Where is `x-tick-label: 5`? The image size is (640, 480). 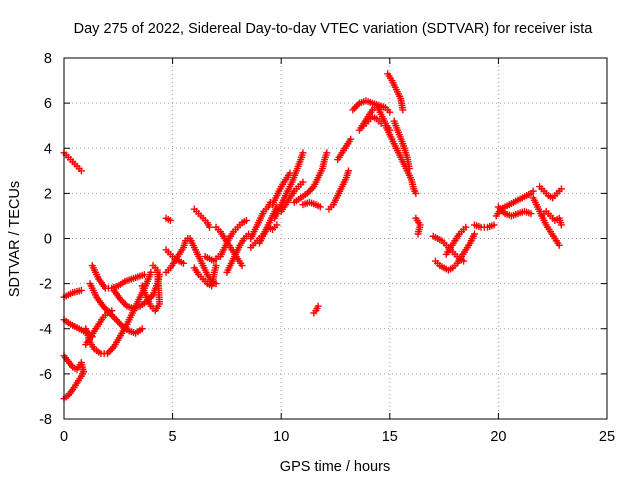
x-tick-label: 5 is located at coordinates (173, 437).